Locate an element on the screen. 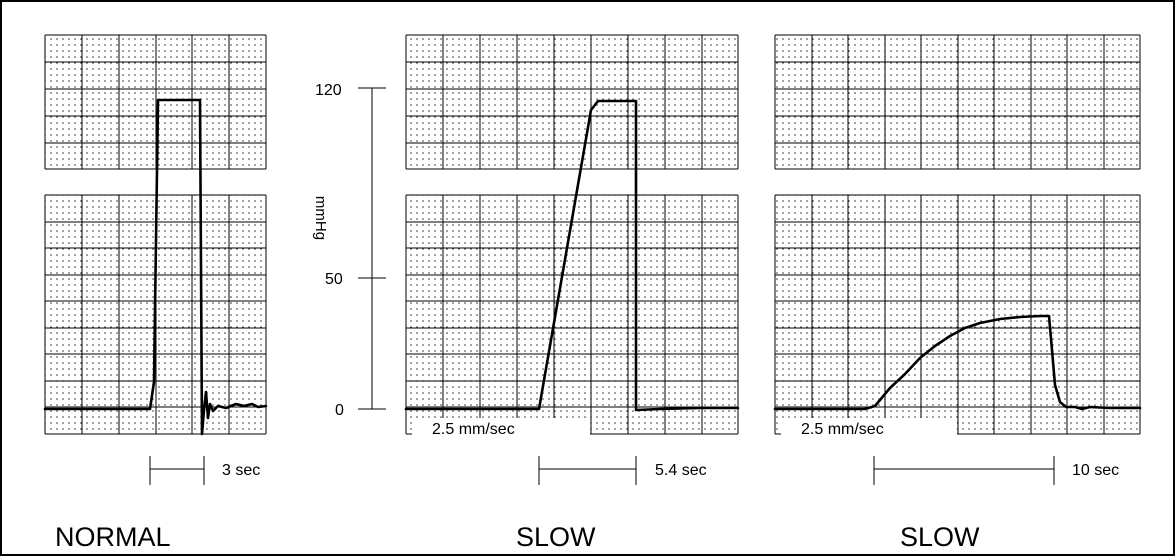 Image resolution: width=1175 pixels, height=556 pixels. caption-slow-2: SLOW is located at coordinates (940, 537).